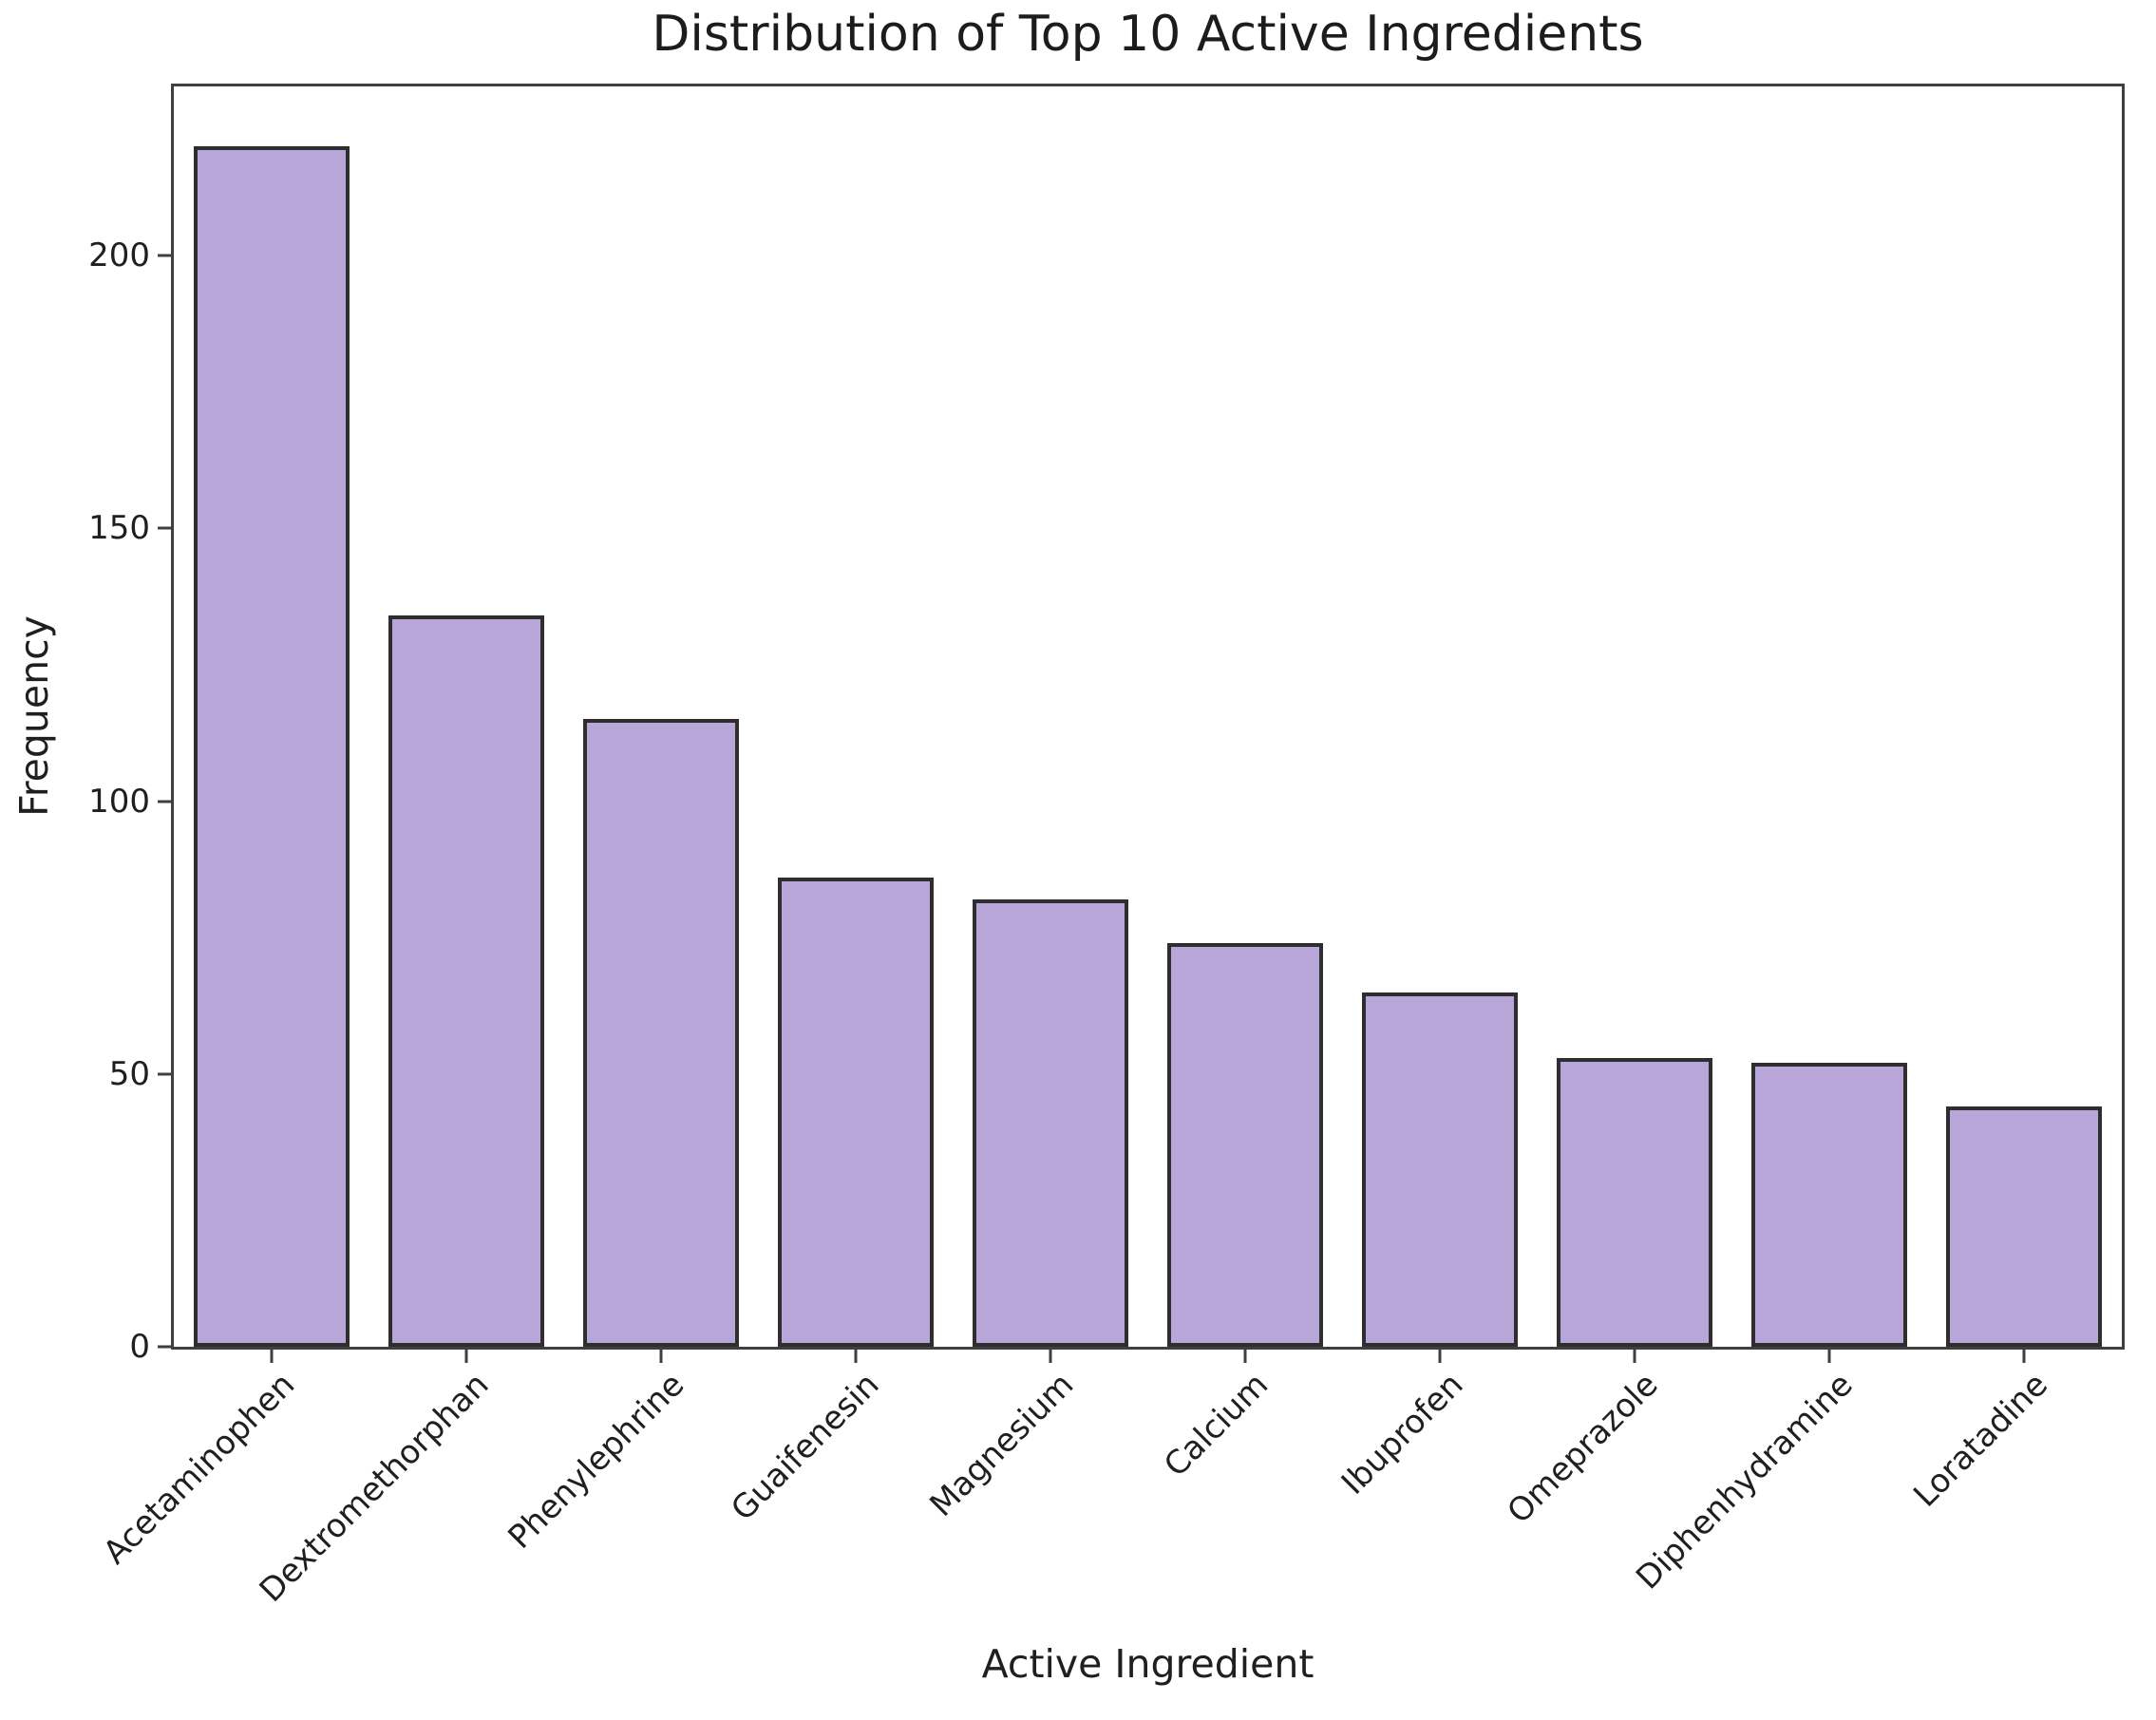 Image resolution: width=2156 pixels, height=1720 pixels. What do you see at coordinates (596, 1461) in the screenshot?
I see `x-tick-label: Phenylephrine` at bounding box center [596, 1461].